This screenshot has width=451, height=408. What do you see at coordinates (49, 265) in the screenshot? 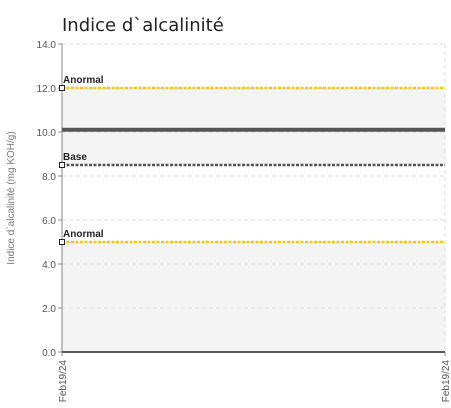
I see `y-tick-label: 4.0` at bounding box center [49, 265].